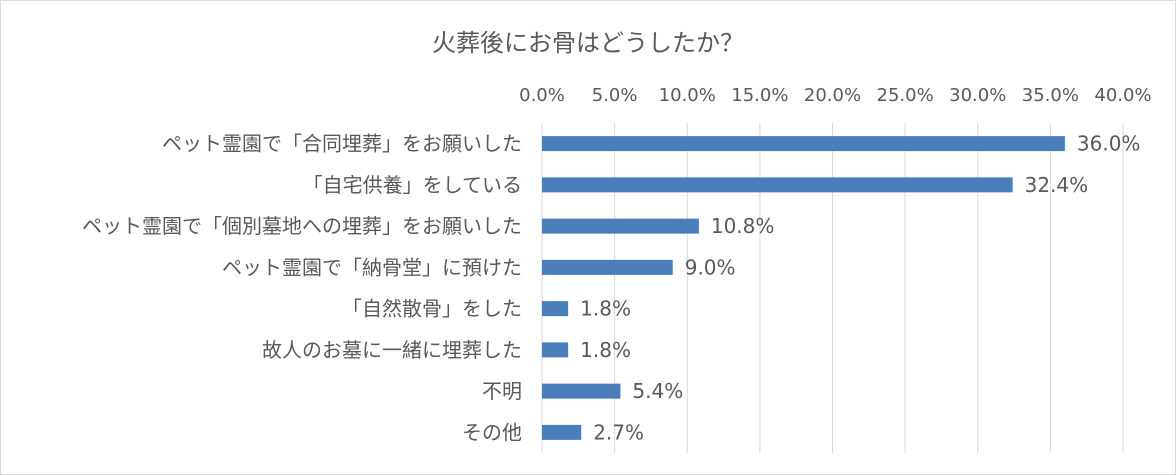  Describe the element at coordinates (710, 267) in the screenshot. I see `data-label: 9.0%` at that location.